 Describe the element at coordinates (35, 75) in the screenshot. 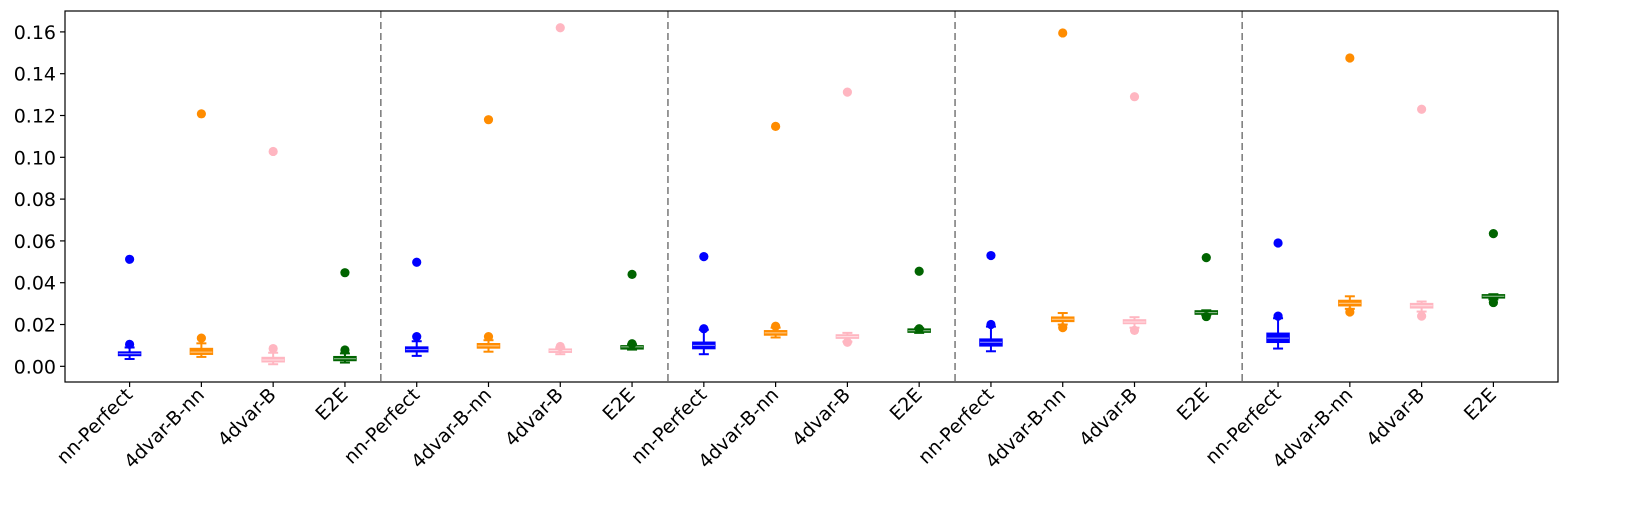

I see `y-tick-label: 0.14` at that location.